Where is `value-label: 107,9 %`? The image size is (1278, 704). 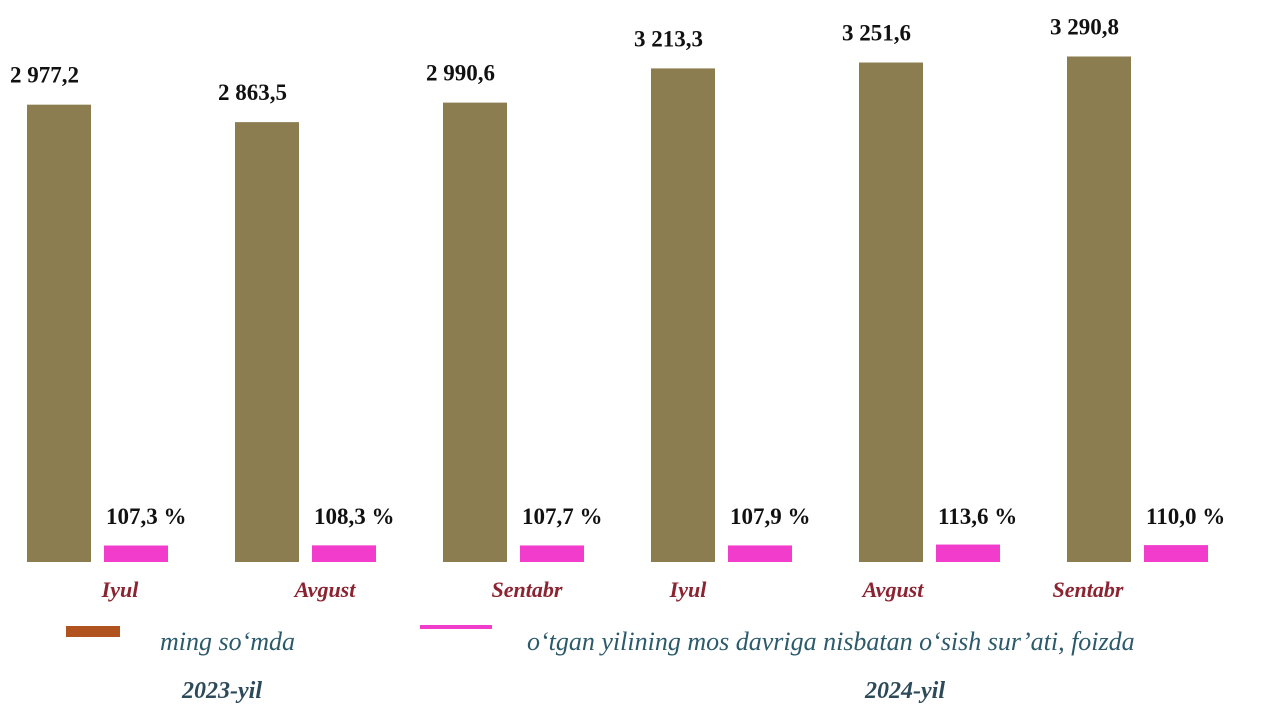
value-label: 107,9 % is located at coordinates (770, 516).